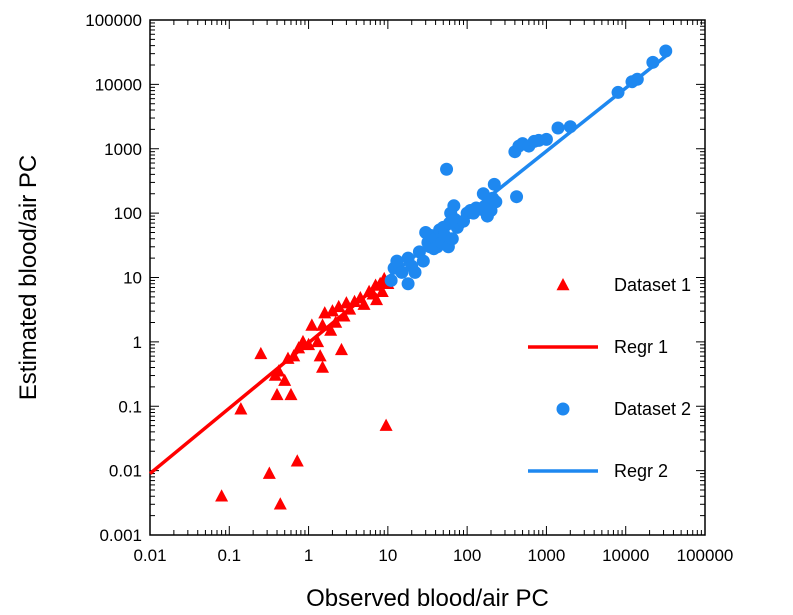 Image resolution: width=793 pixels, height=615 pixels. I want to click on legend: Dataset 1 Regr 1 Dataset 2 Regr 2, so click(609, 378).